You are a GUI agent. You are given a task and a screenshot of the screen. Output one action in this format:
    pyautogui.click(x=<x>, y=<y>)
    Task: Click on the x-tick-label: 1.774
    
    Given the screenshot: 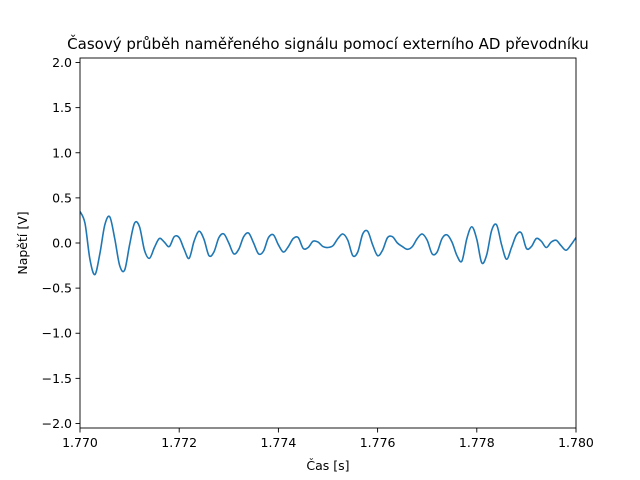 What is the action you would take?
    pyautogui.click(x=279, y=442)
    